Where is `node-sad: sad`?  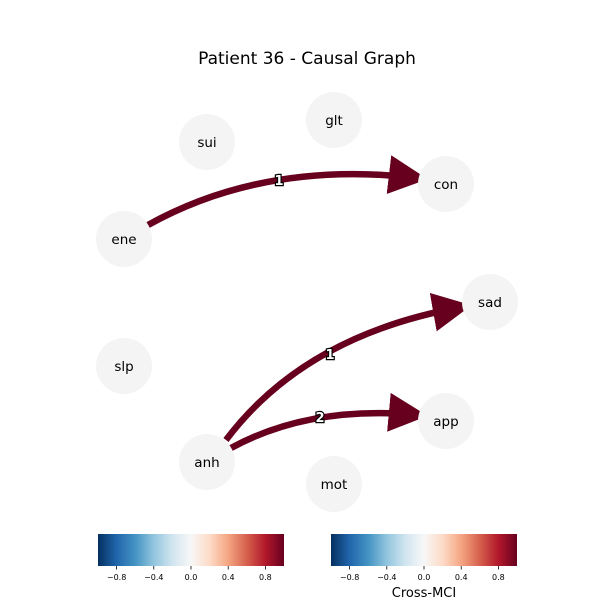
node-sad: sad is located at coordinates (490, 302).